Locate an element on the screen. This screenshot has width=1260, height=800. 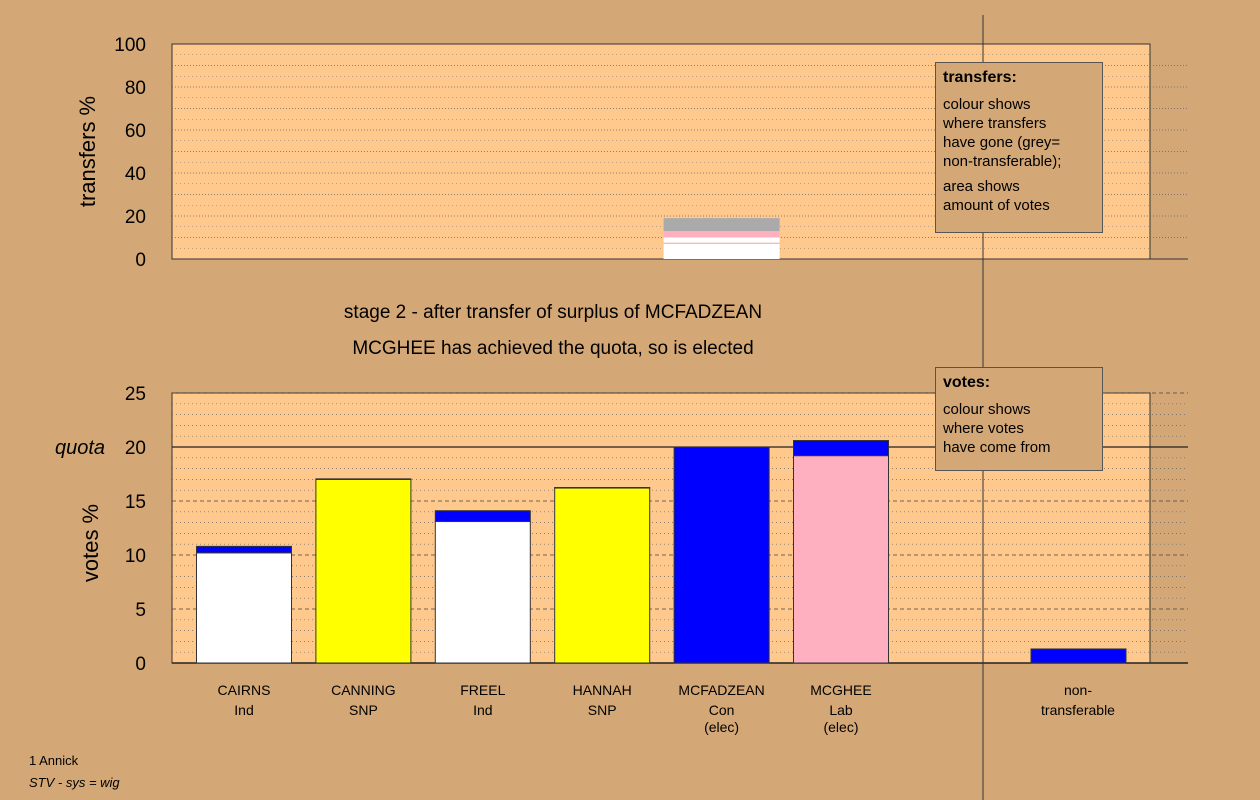
footer-area-name: 1 Annick is located at coordinates (54, 760).